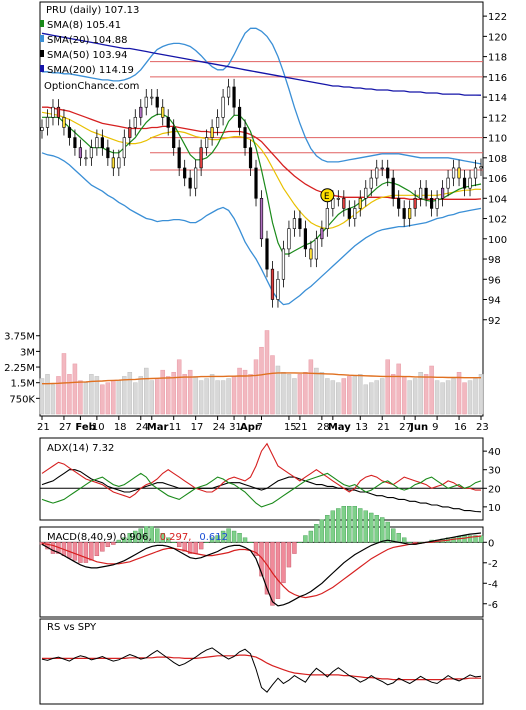 Image resolution: width=526 pixels, height=710 pixels. What do you see at coordinates (418, 427) in the screenshot?
I see `x-tick-label: Jun` at bounding box center [418, 427].